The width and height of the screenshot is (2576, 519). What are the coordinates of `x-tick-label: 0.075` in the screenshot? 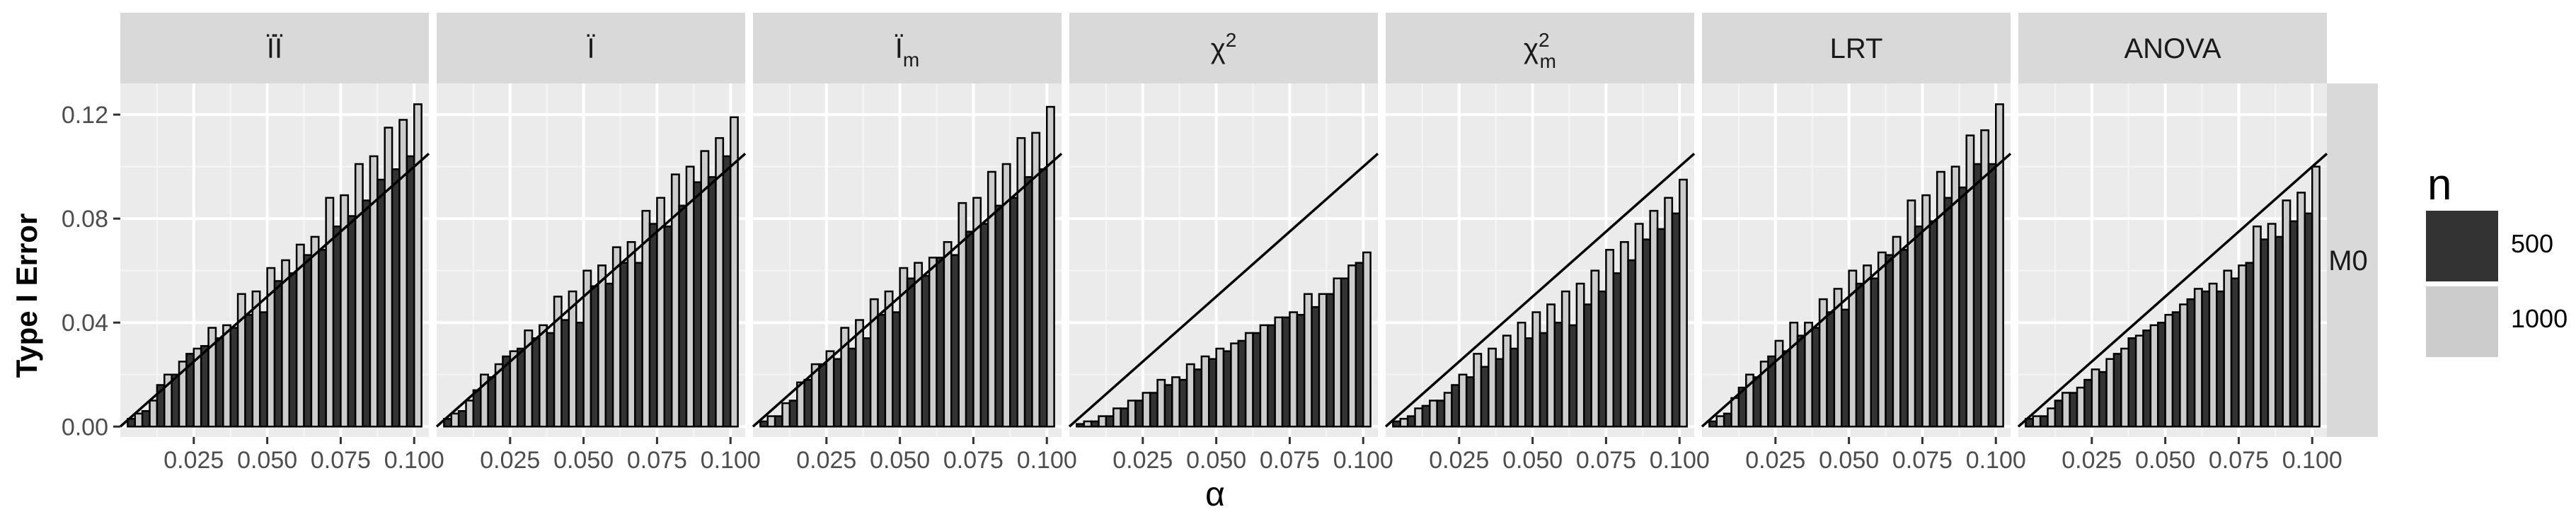 It's located at (2239, 460).